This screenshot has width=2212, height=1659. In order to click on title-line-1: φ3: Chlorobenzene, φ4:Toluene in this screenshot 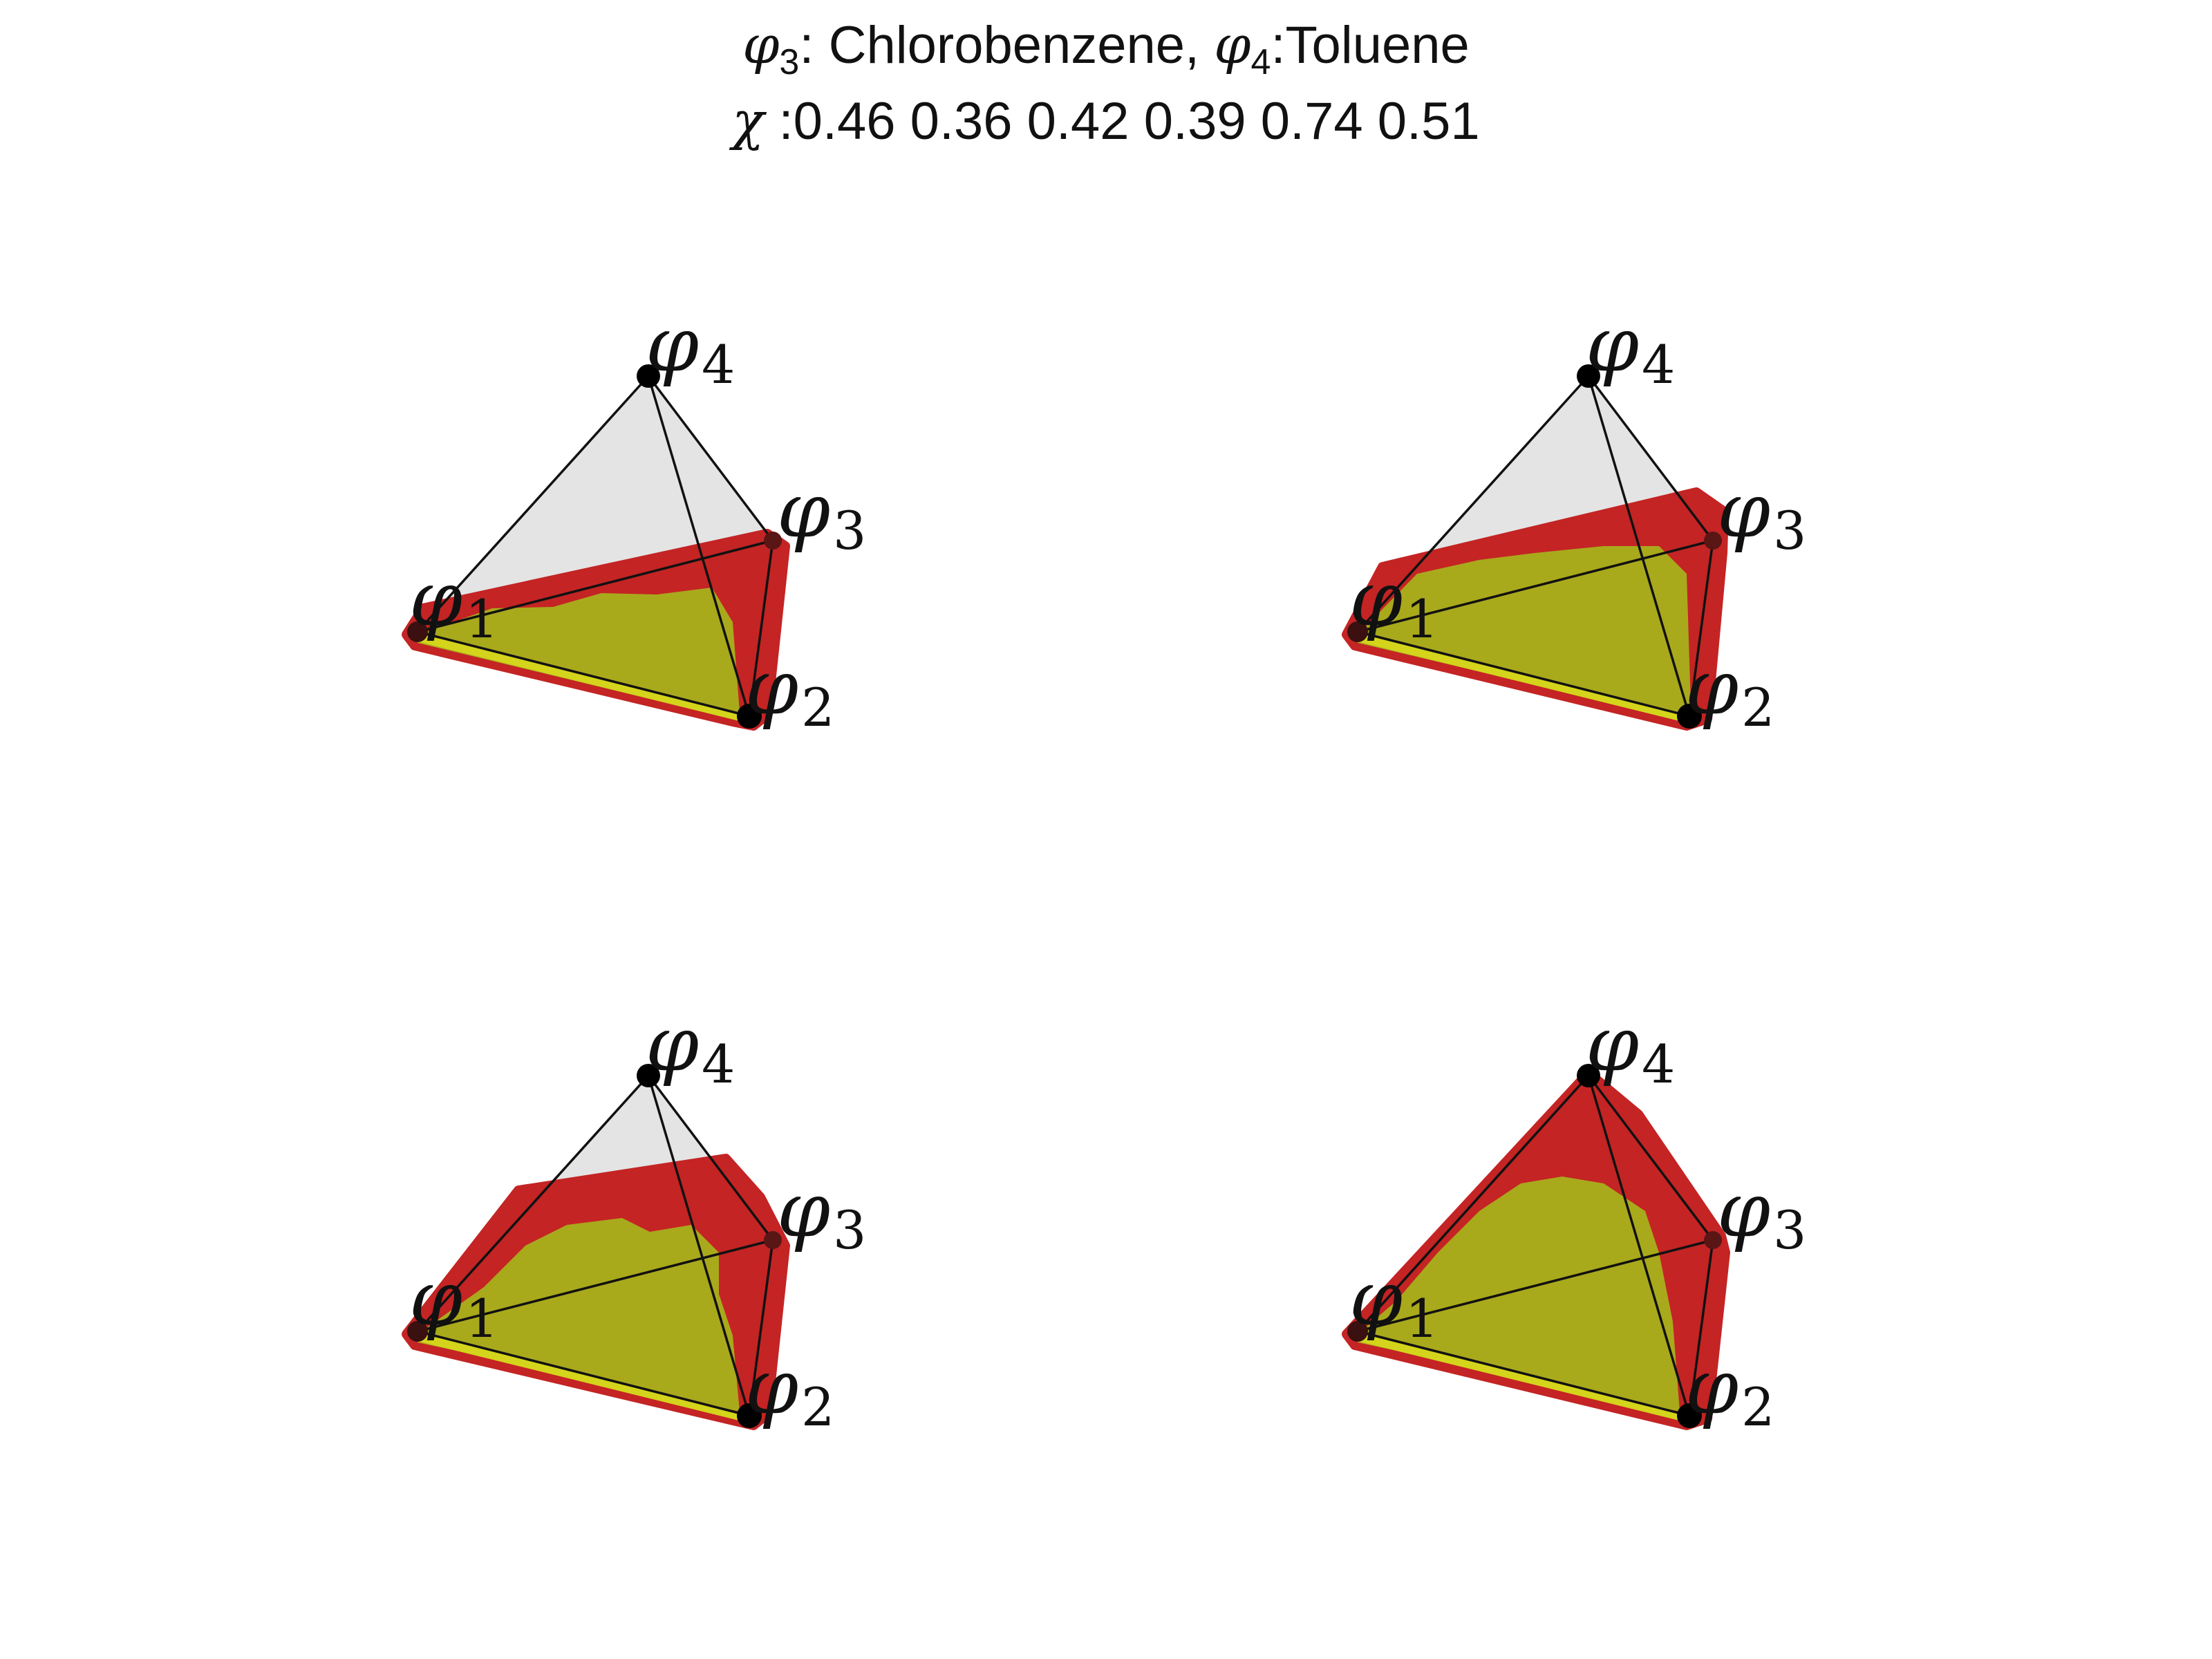, I will do `click(1106, 49)`.